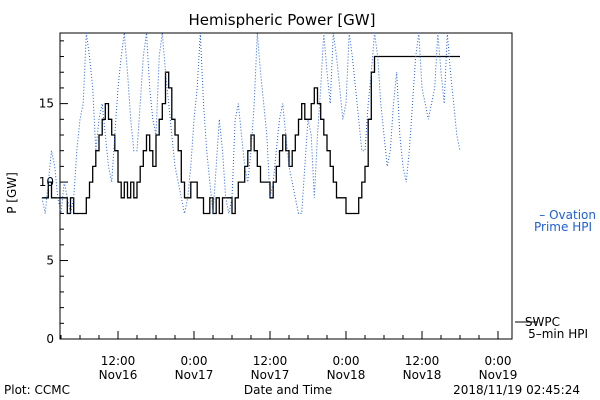 This screenshot has height=400, width=600. Describe the element at coordinates (498, 375) in the screenshot. I see `x-tick-date: Nov19` at that location.